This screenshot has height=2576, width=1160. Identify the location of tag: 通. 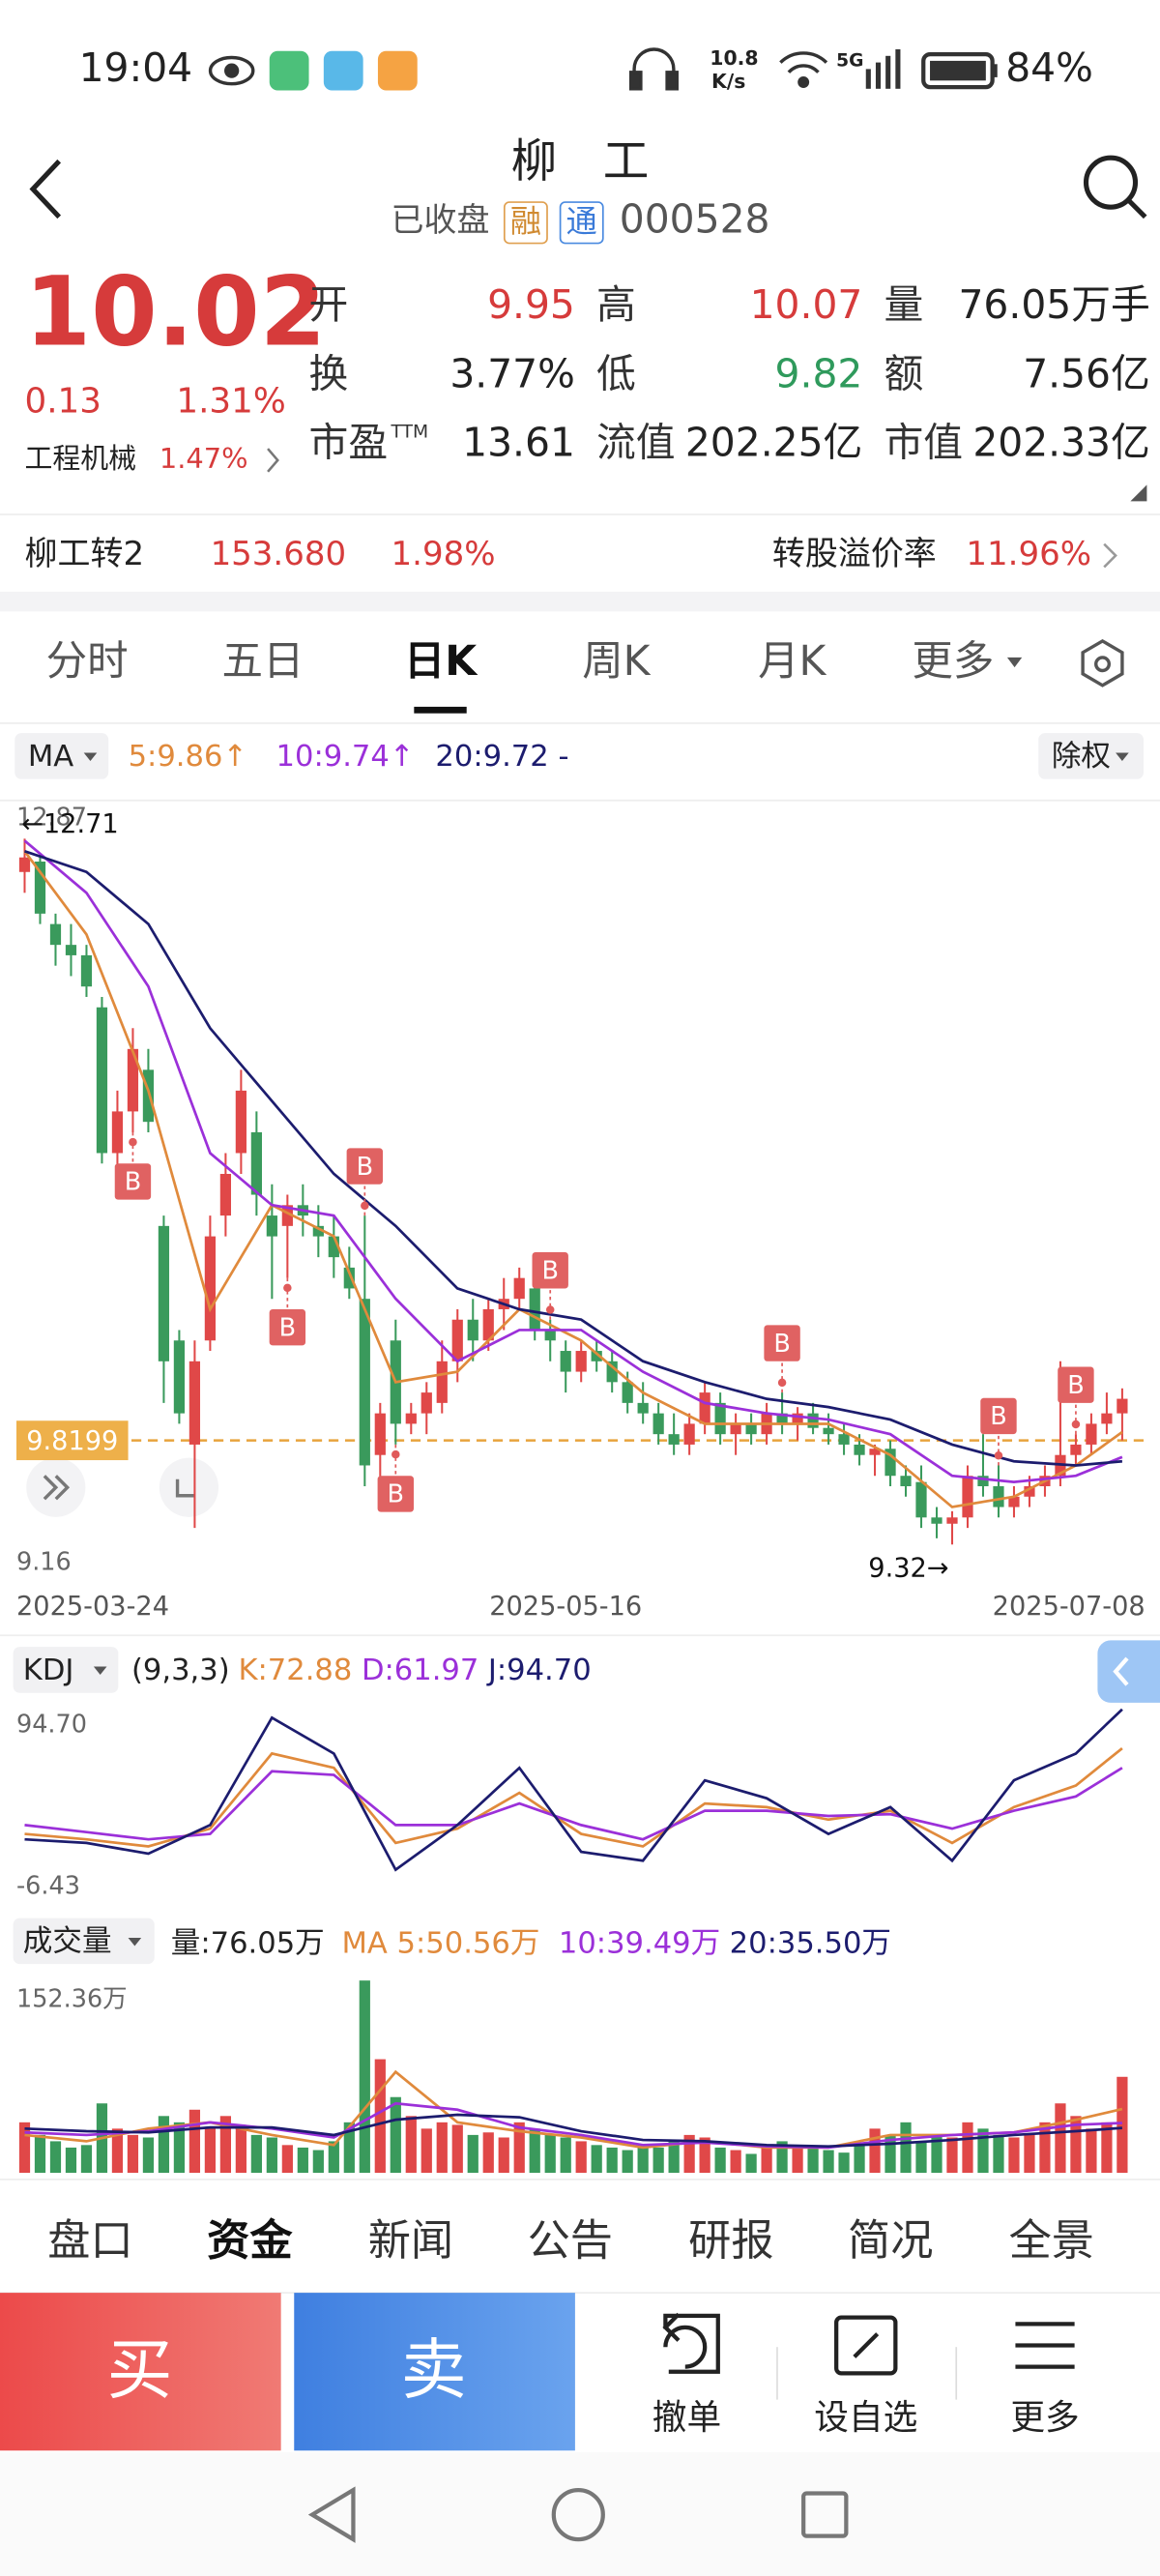
(581, 221).